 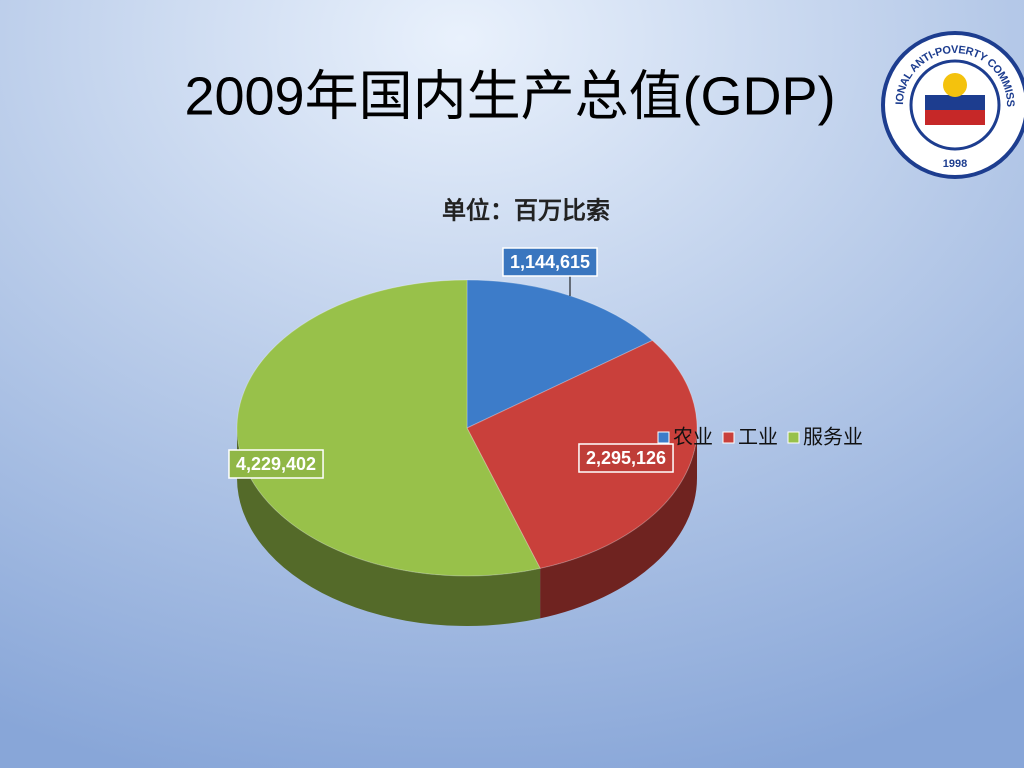 I want to click on data-label: 2,295,126, so click(x=626, y=458).